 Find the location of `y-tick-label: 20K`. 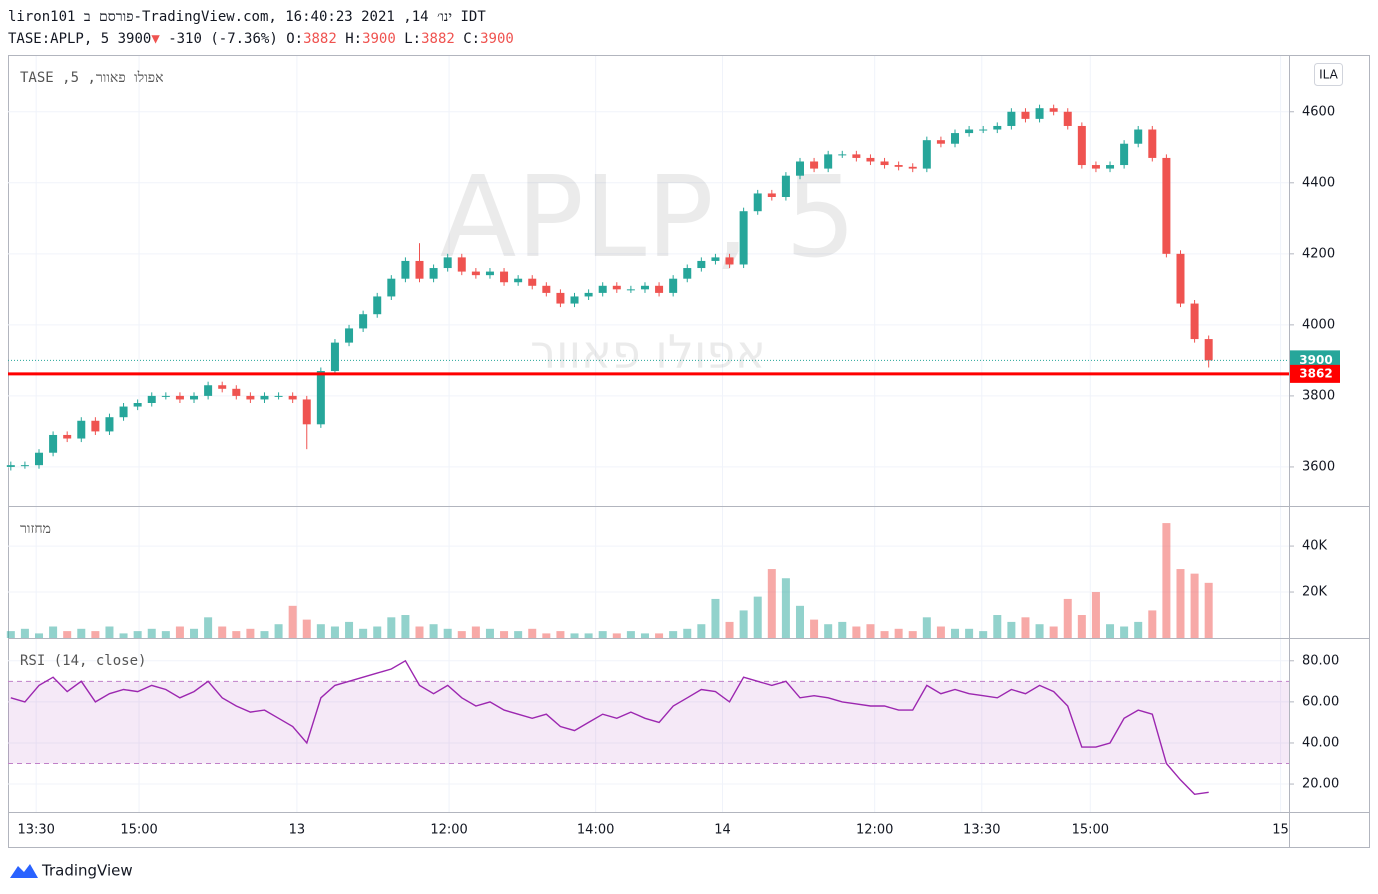

y-tick-label: 20K is located at coordinates (1315, 592).